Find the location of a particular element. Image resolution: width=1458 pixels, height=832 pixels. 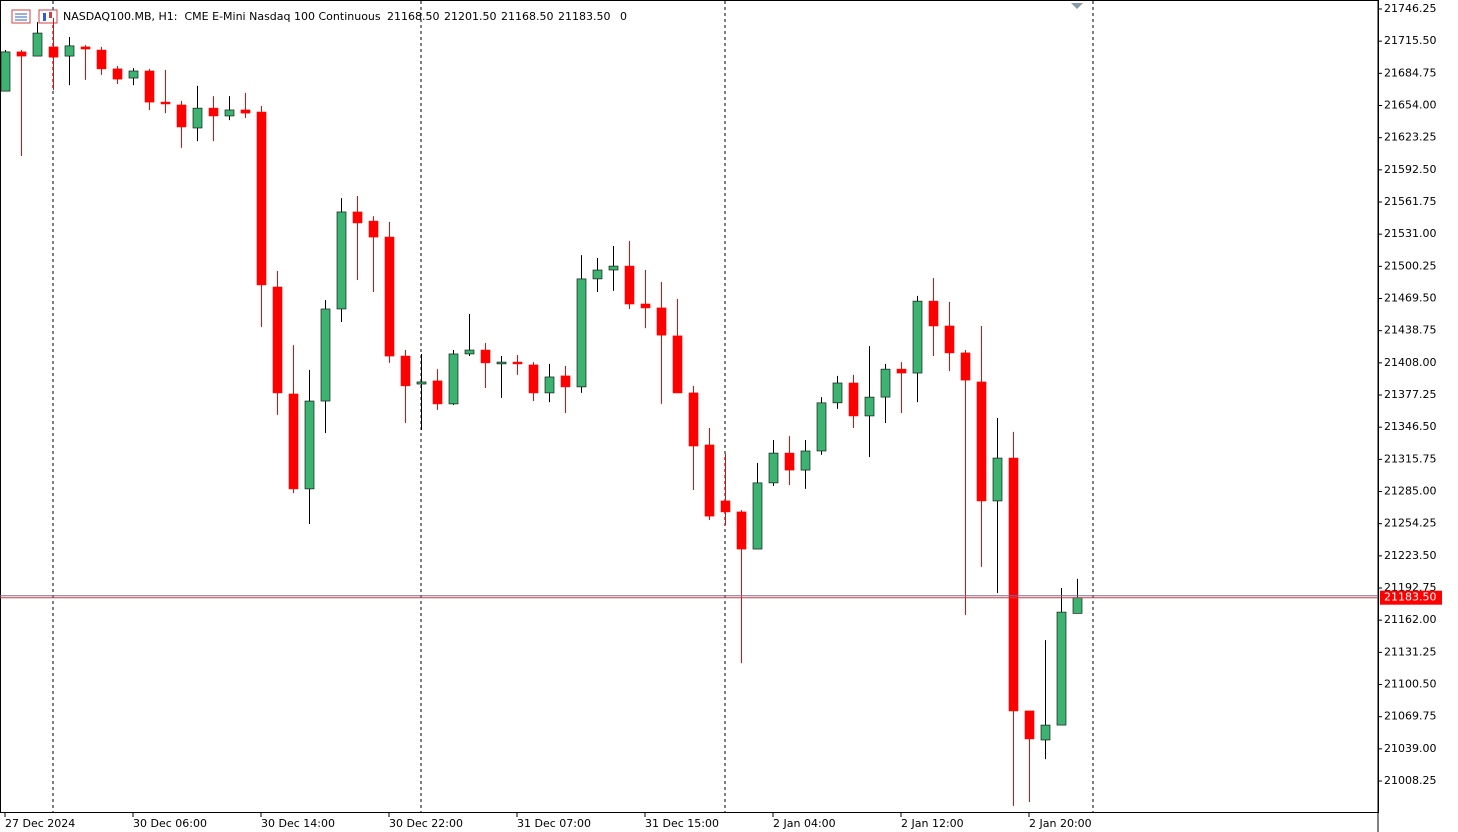

y-tick-label: 21531.00 is located at coordinates (1410, 233).